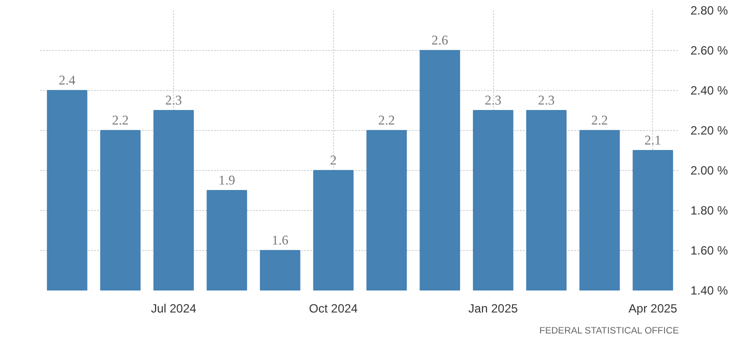 The height and width of the screenshot is (340, 730). Describe the element at coordinates (440, 40) in the screenshot. I see `data-label: 2.6` at that location.